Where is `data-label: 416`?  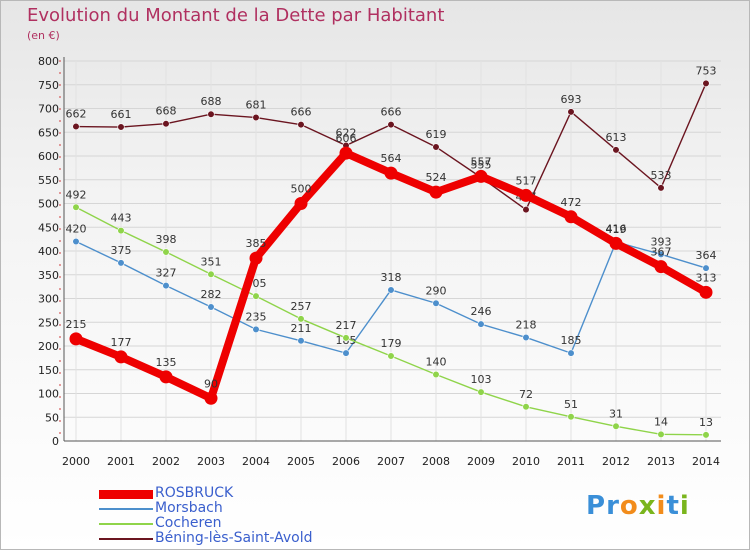
data-label: 416 is located at coordinates (616, 228).